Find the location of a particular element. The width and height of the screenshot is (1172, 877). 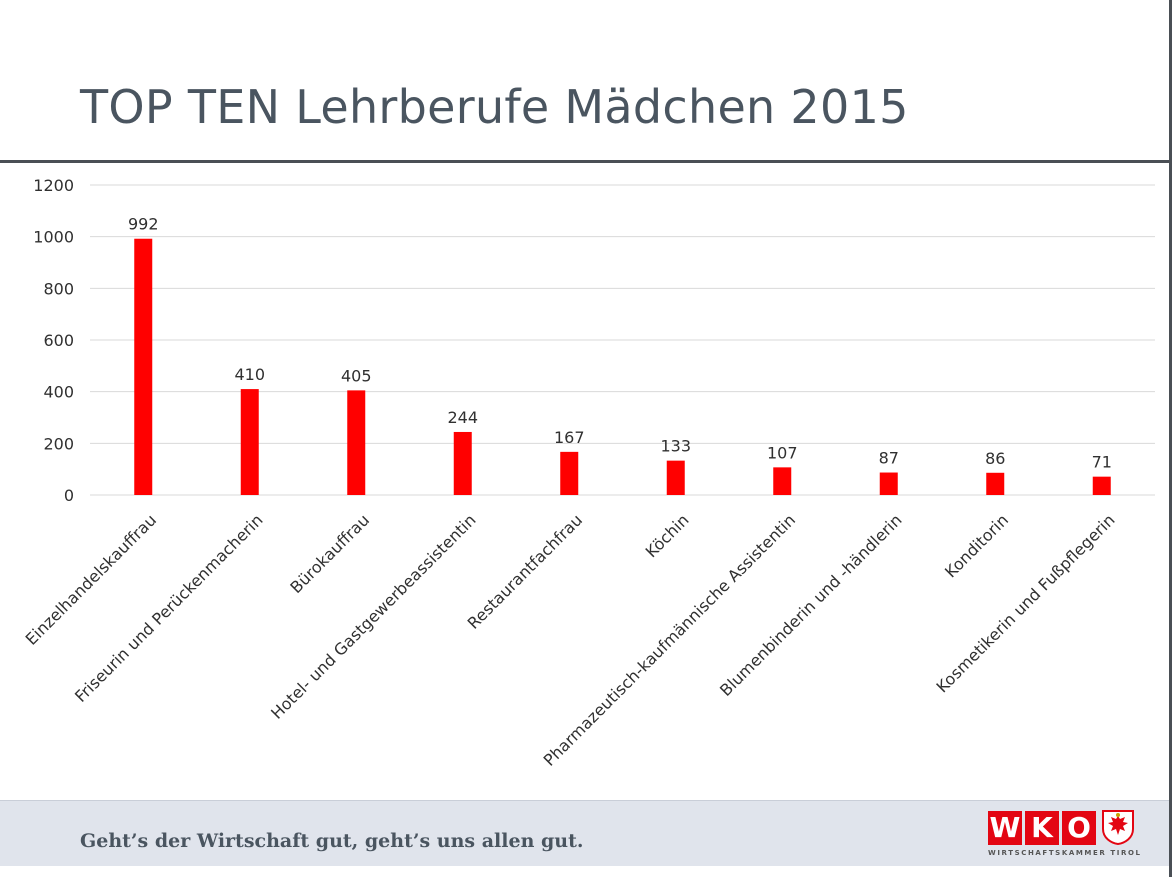

data-label: 167 is located at coordinates (569, 437).